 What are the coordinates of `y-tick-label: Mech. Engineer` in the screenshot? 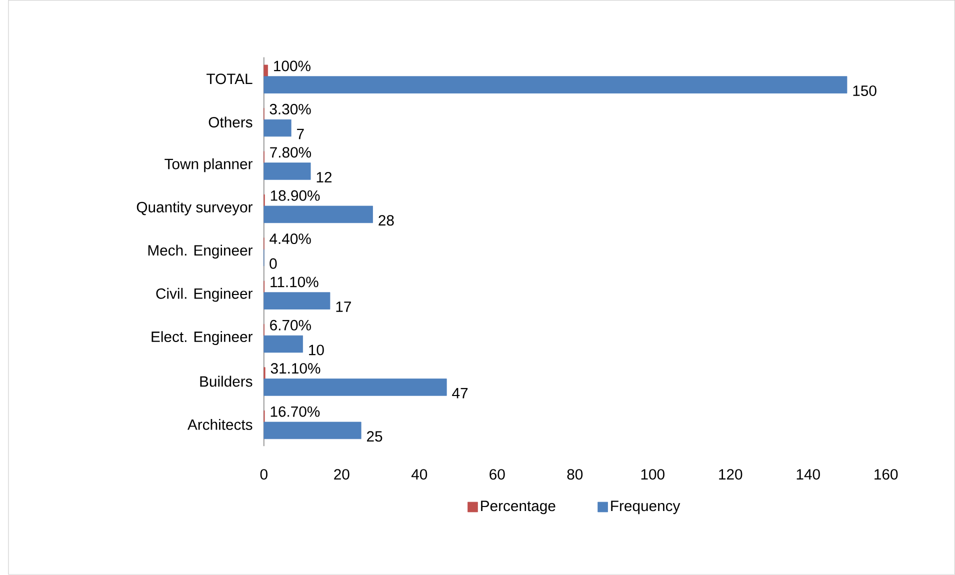 It's located at (200, 251).